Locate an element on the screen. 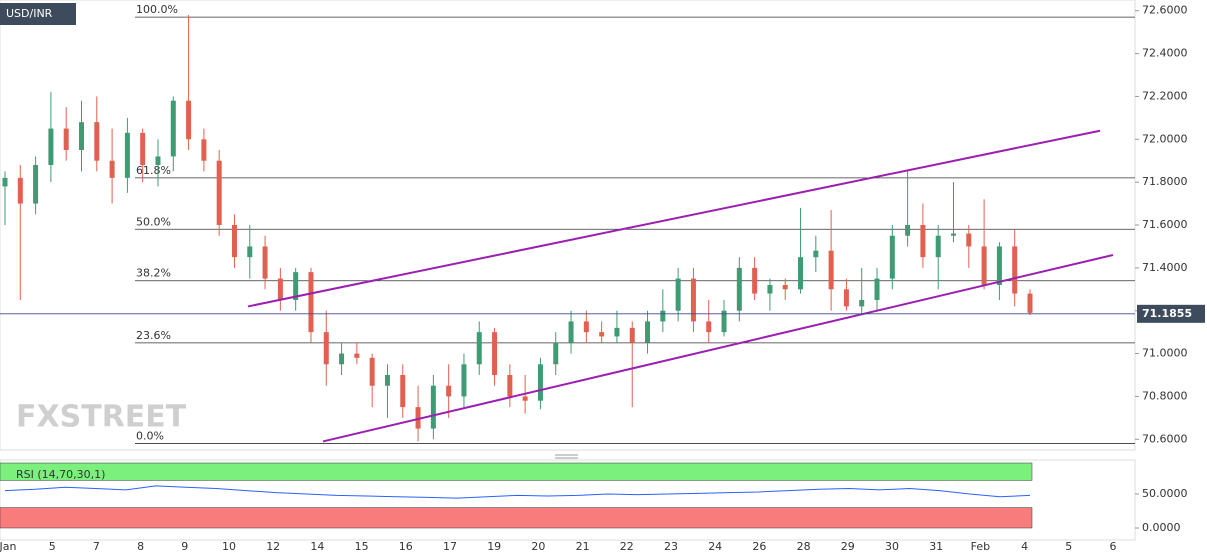 The width and height of the screenshot is (1207, 555). x-tick-label: 22 is located at coordinates (627, 546).